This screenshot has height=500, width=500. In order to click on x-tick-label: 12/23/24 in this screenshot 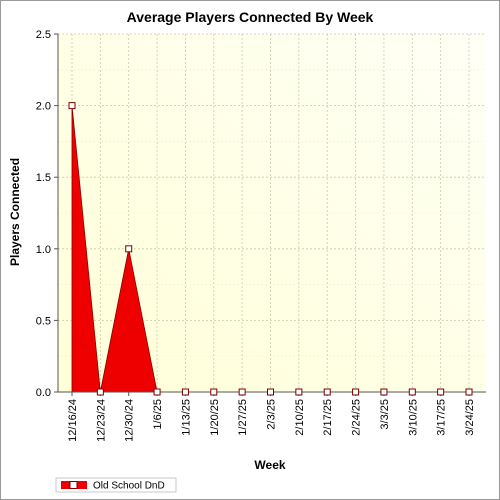, I will do `click(101, 420)`.